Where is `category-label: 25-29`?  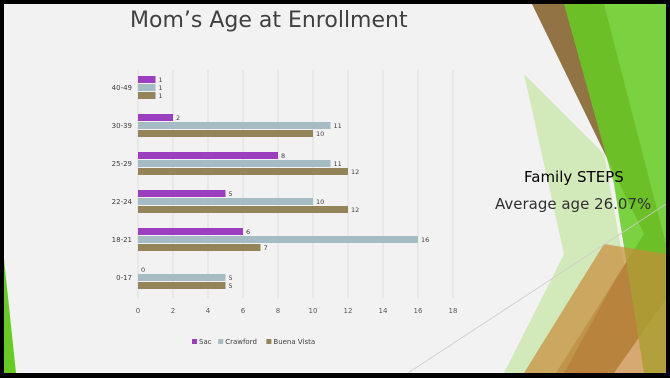 category-label: 25-29 is located at coordinates (122, 164).